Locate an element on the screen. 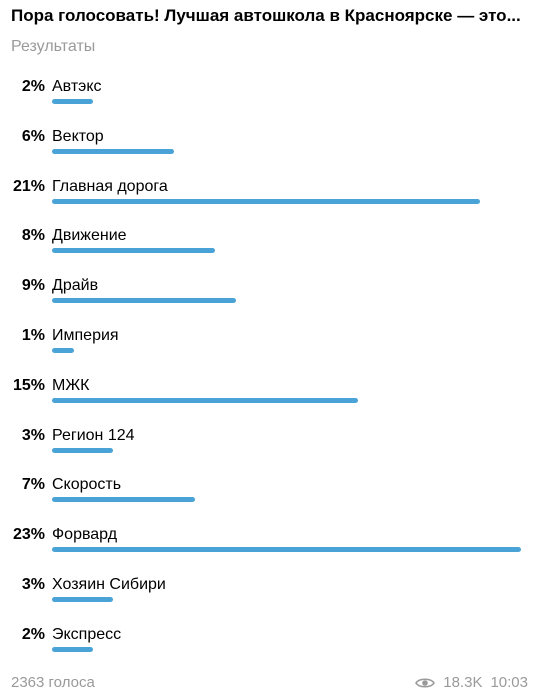 The height and width of the screenshot is (700, 539). poll-option-label: Форвард is located at coordinates (85, 535).